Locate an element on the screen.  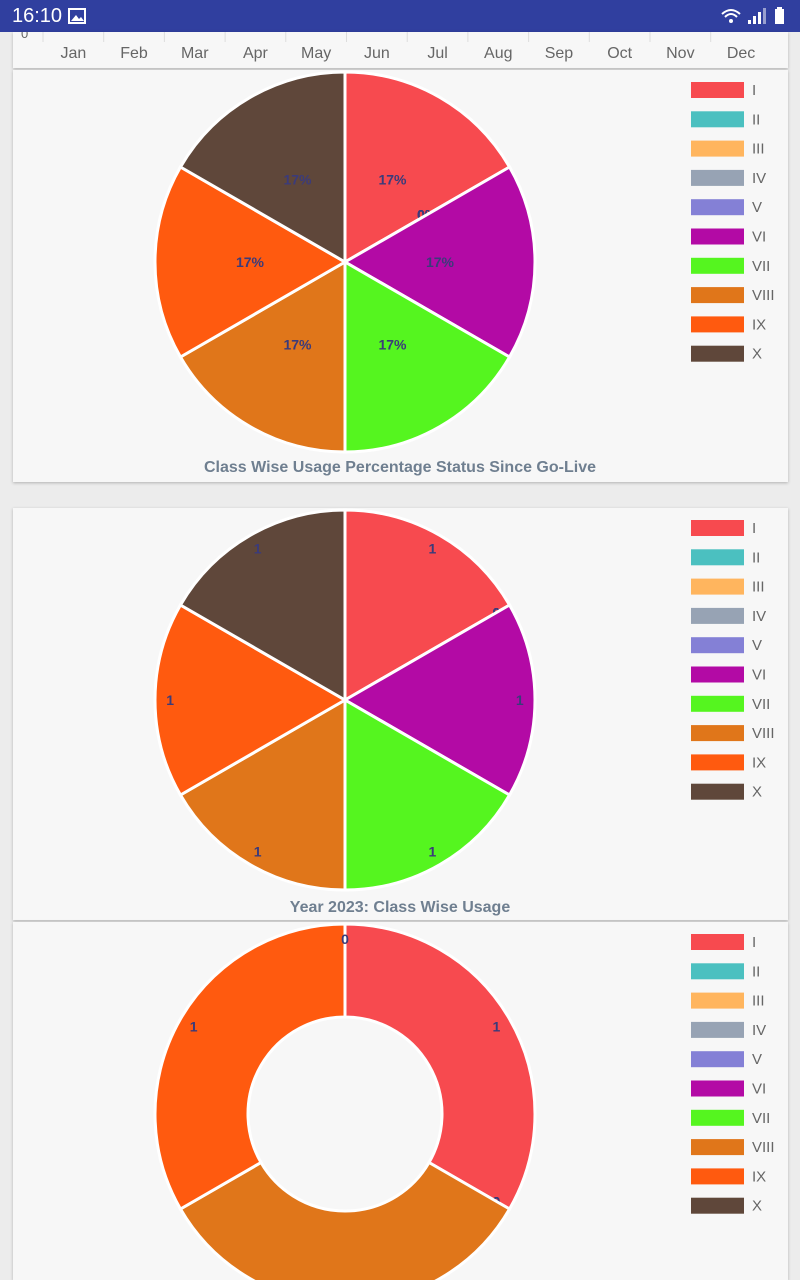
data-label-x: 1 is located at coordinates (258, 549).